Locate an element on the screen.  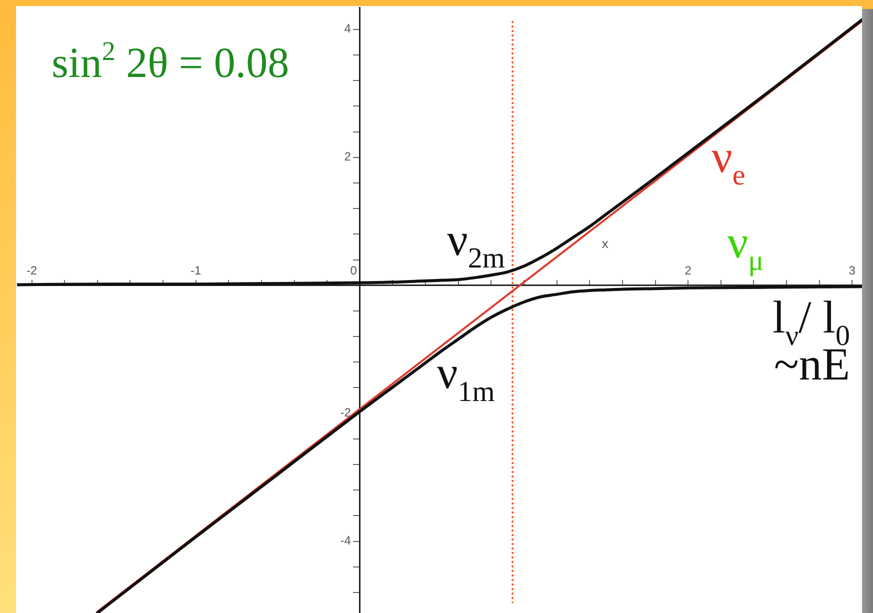
x-tick-label: 2 is located at coordinates (688, 271).